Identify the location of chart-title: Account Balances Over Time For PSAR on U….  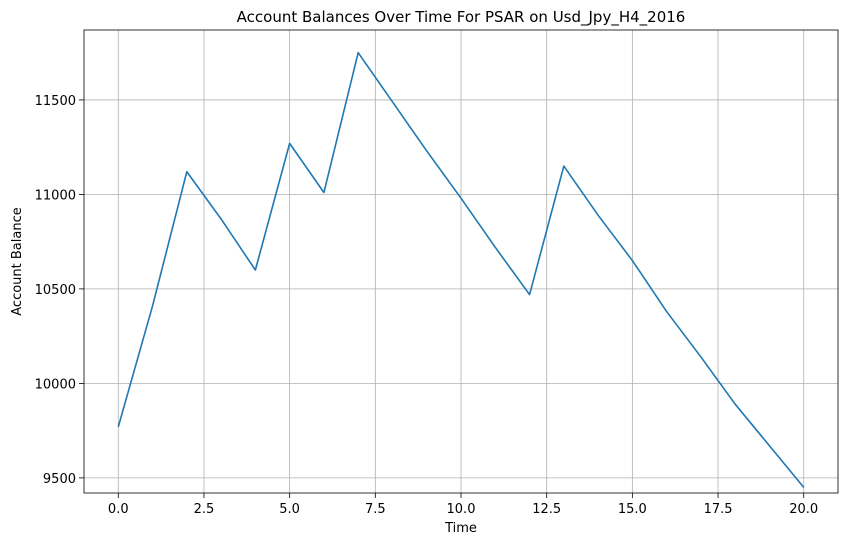
(461, 17).